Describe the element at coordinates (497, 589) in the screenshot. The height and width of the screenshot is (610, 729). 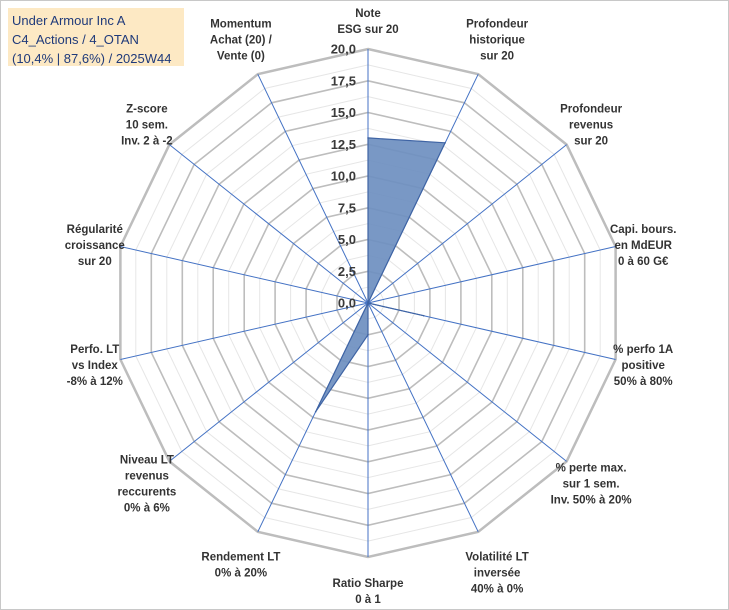
I see `axis-label-line: 40% à 0%` at that location.